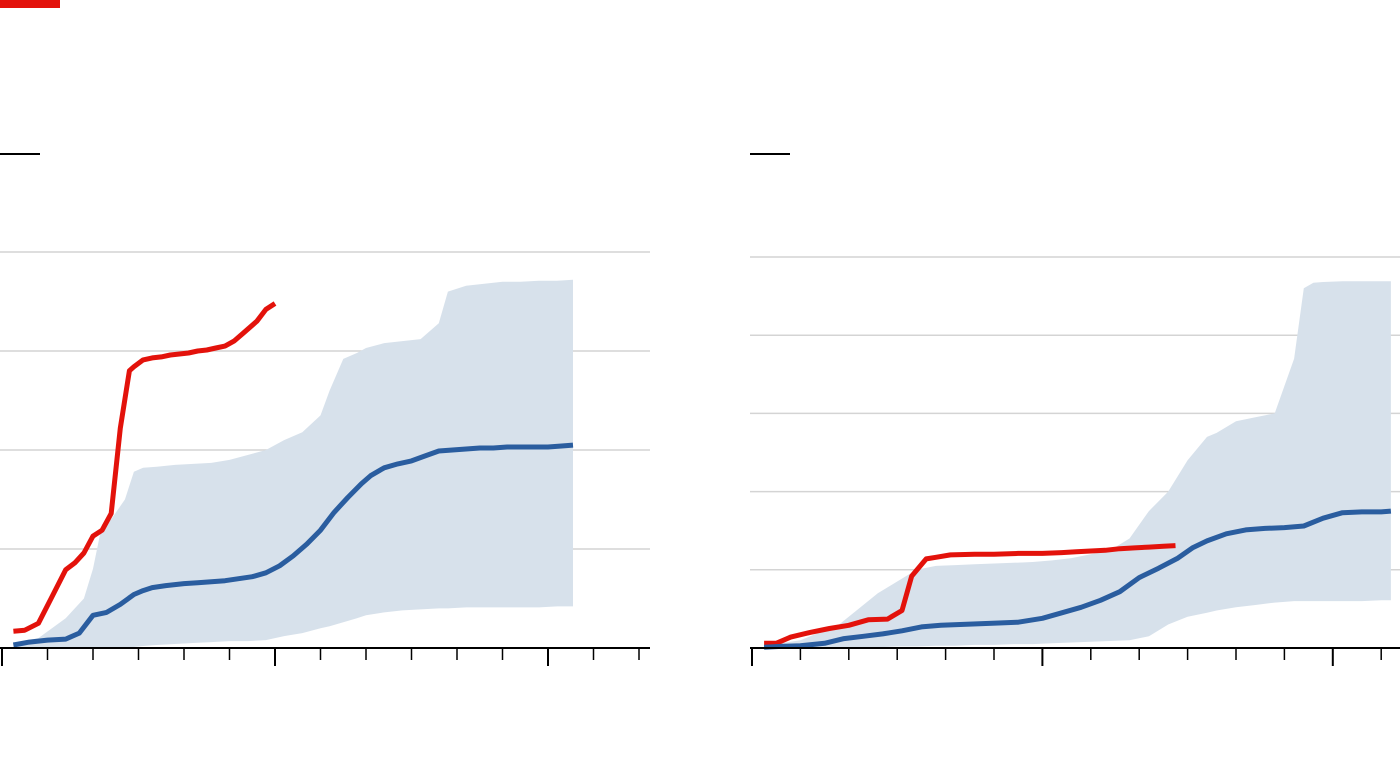 The image size is (1400, 760). I want to click on left-current-line, so click(145, 467).